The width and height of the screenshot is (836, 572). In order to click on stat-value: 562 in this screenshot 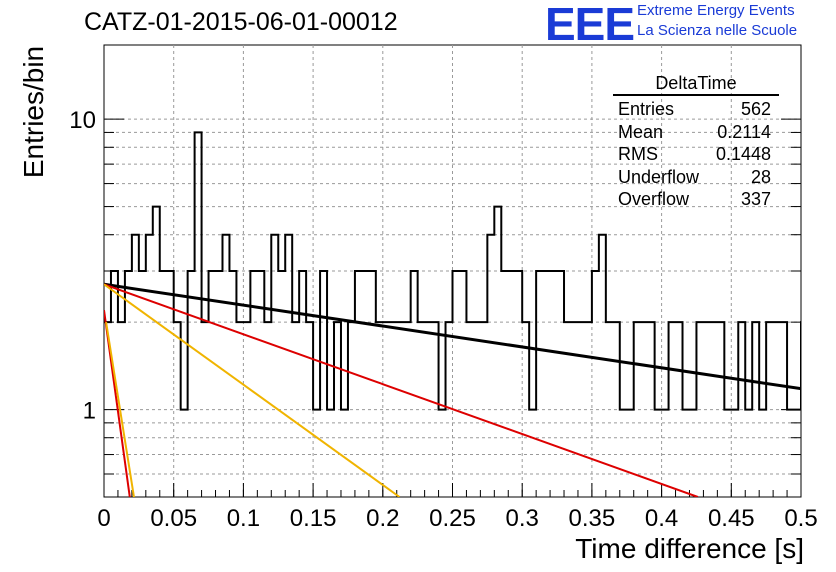, I will do `click(755, 109)`.